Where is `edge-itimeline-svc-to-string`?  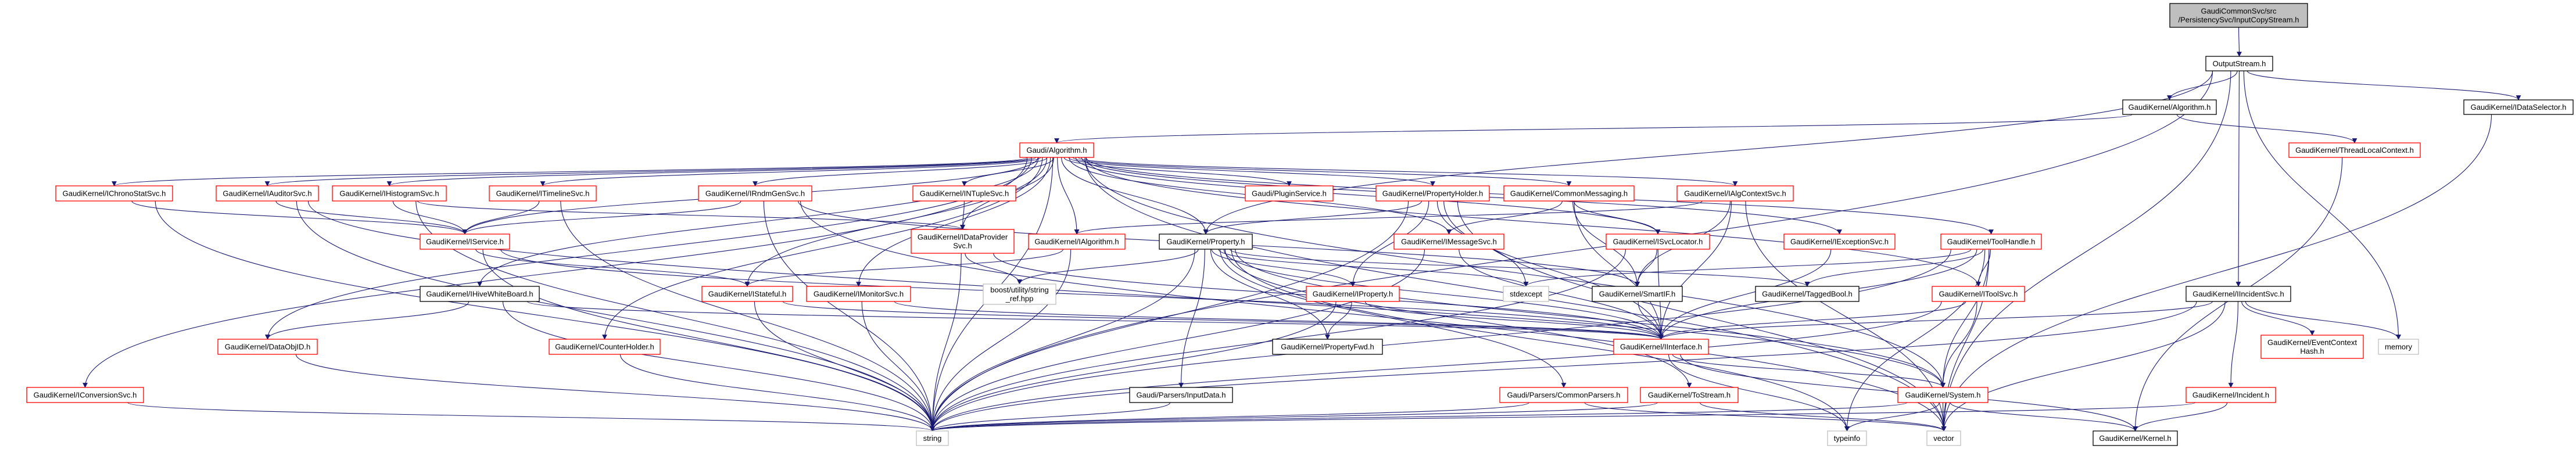
edge-itimeline-svc-to-string is located at coordinates (747, 316).